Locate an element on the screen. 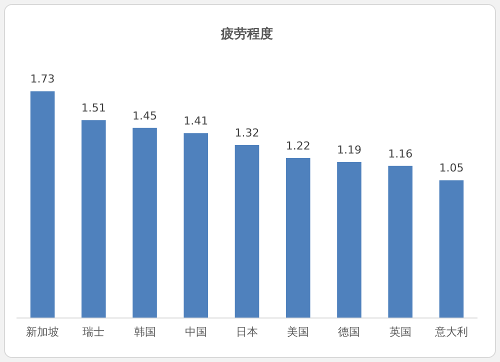 This screenshot has width=500, height=362. data-label: 1.51 is located at coordinates (93, 107).